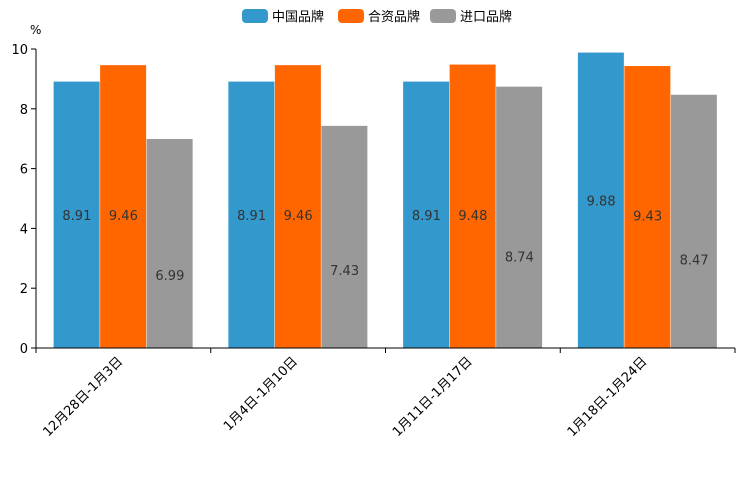 Image resolution: width=744 pixels, height=496 pixels. What do you see at coordinates (35, 30) in the screenshot?
I see `y-unit-label: %` at bounding box center [35, 30].